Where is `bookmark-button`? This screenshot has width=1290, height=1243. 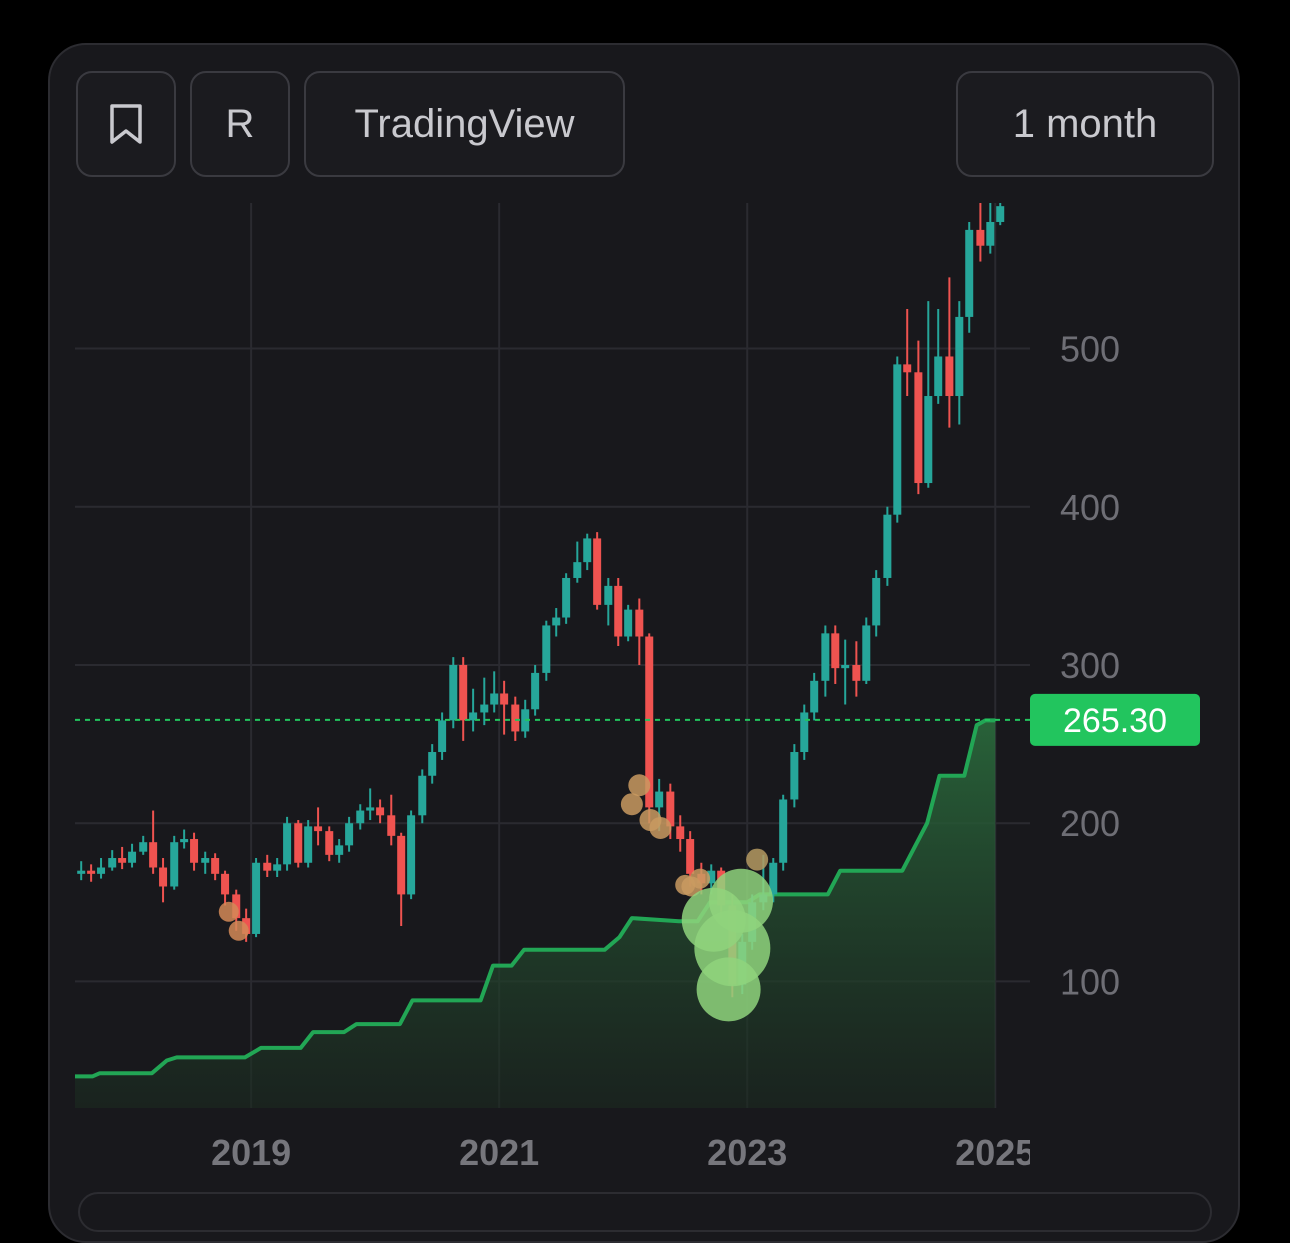 bookmark-button is located at coordinates (126, 124).